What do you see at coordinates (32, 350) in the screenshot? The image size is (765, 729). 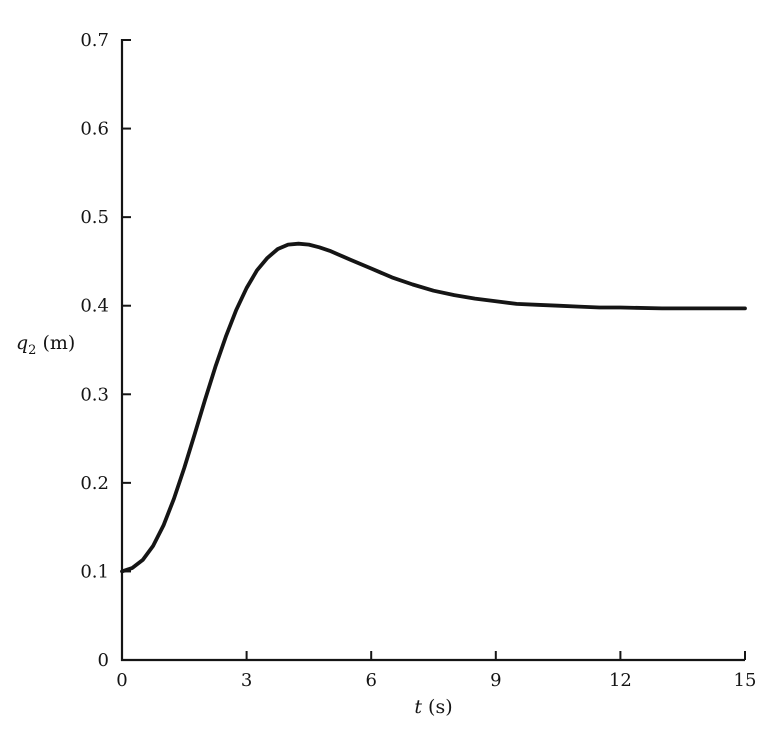 I see `y-axis-subscript: 2` at bounding box center [32, 350].